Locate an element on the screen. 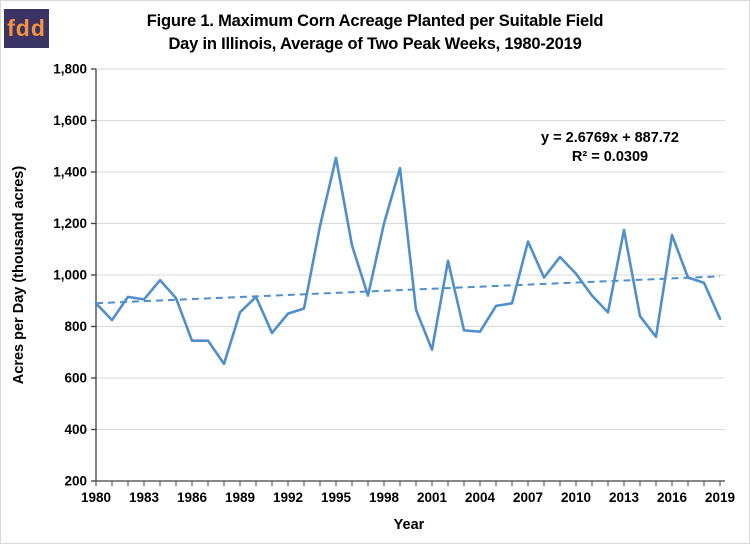 The height and width of the screenshot is (544, 750). y-tick-label: 1,400 is located at coordinates (70, 172).